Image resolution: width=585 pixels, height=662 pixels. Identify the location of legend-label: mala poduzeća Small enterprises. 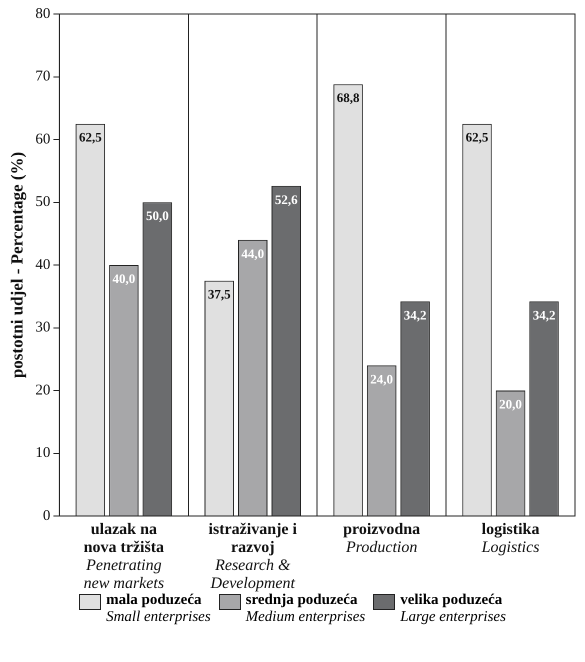
(158, 609).